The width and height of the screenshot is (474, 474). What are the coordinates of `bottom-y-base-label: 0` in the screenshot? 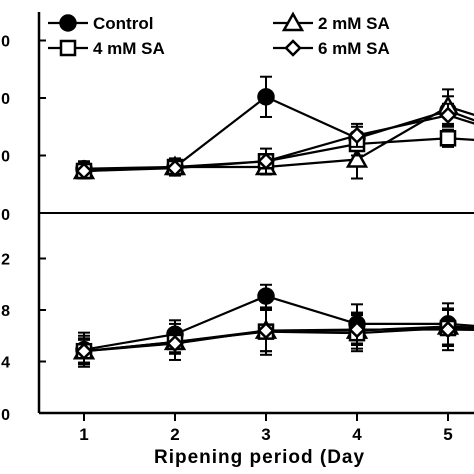 It's located at (5, 415).